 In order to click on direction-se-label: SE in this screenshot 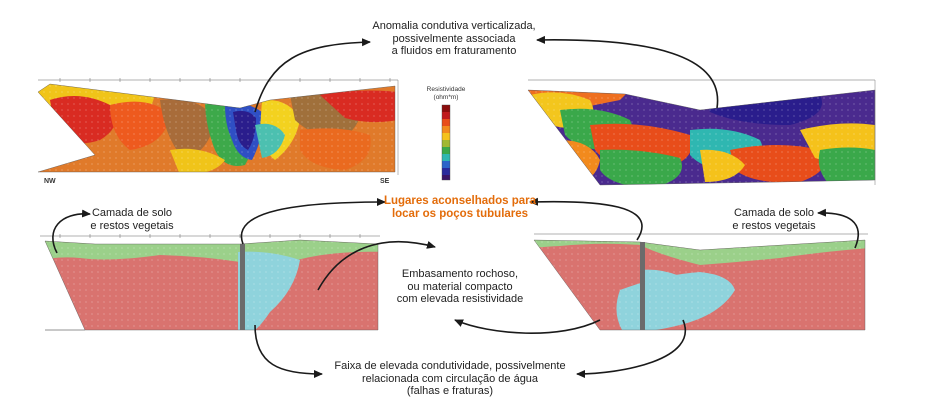, I will do `click(385, 181)`.